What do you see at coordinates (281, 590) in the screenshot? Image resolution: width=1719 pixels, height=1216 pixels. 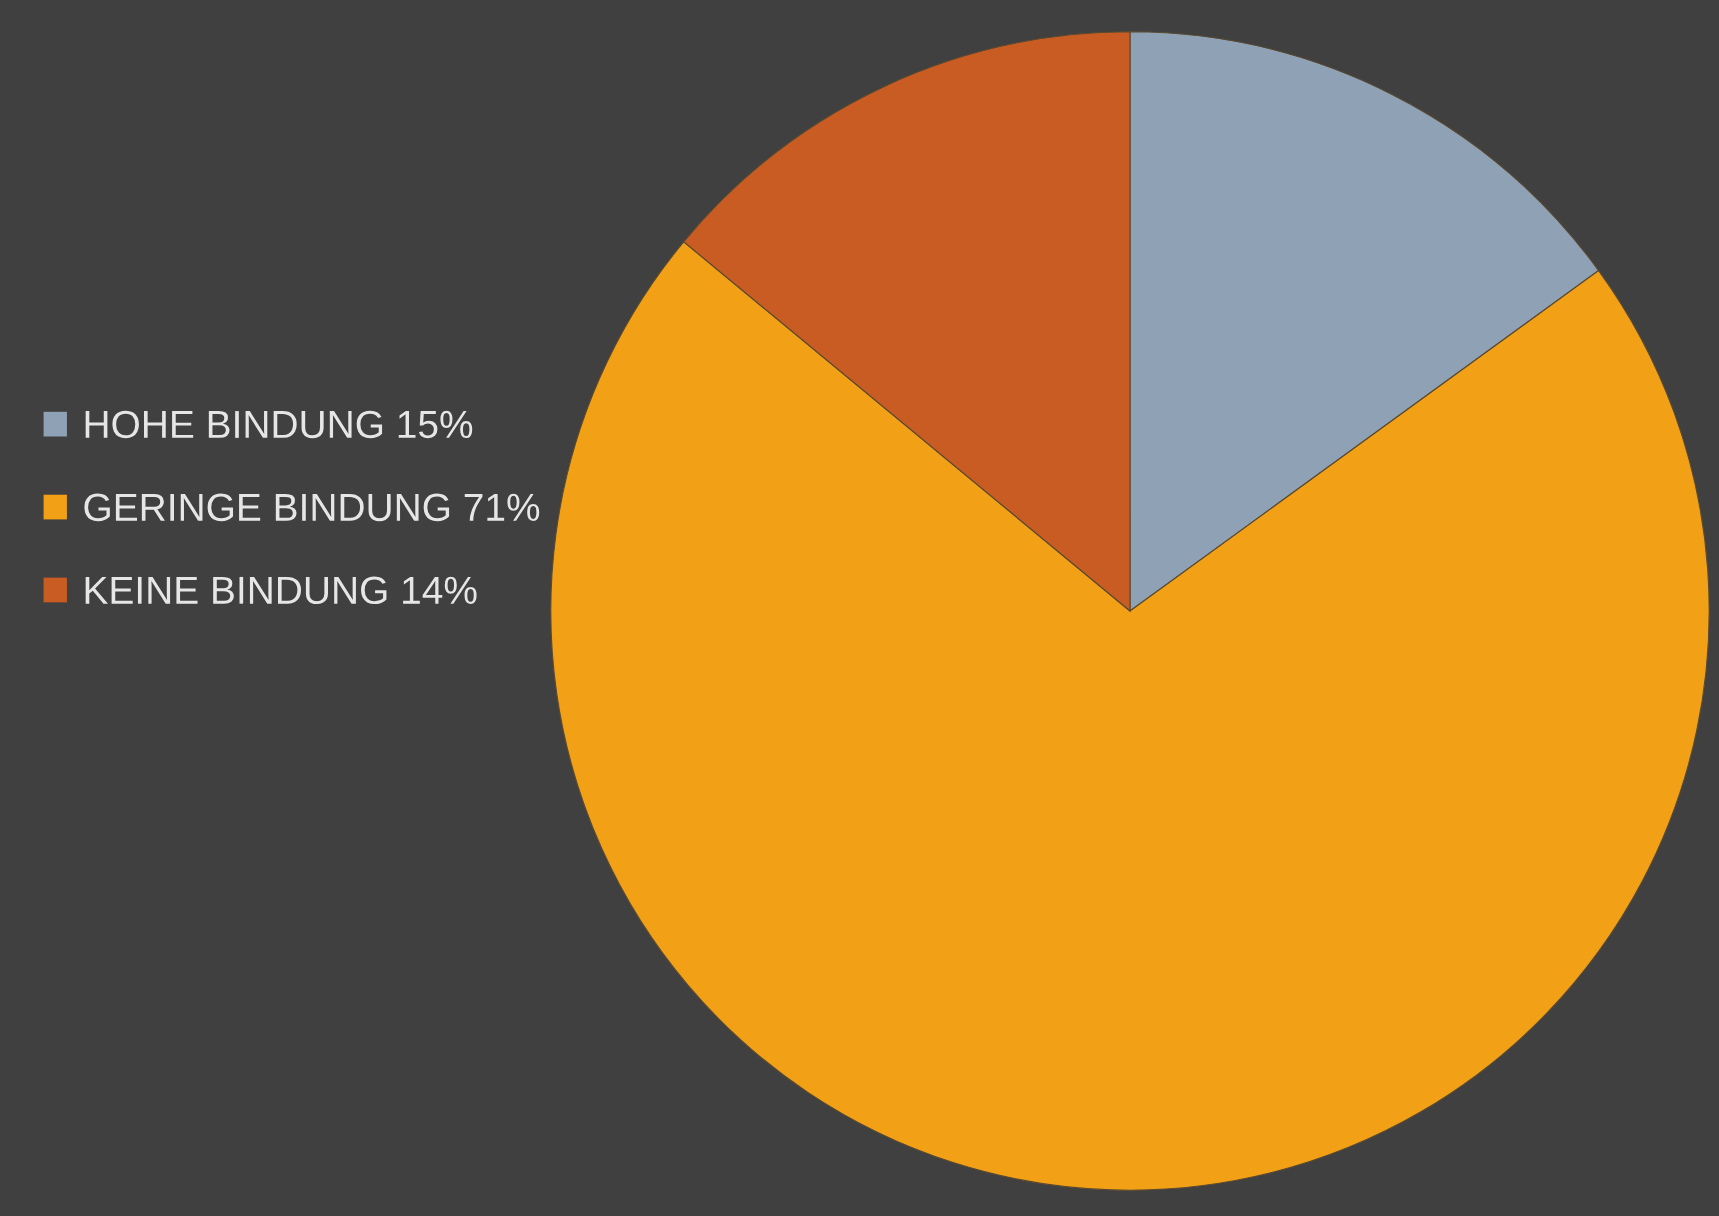 I see `legend-label: KEINE BINDUNG 14%` at bounding box center [281, 590].